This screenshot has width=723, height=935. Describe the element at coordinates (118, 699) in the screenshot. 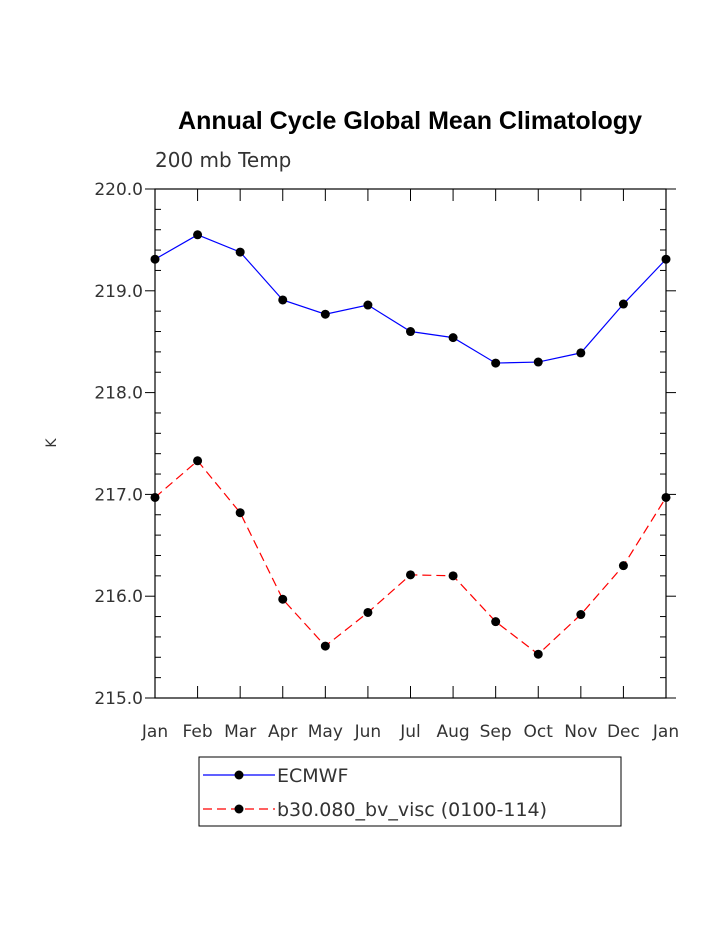

I see `y-tick-label: 215.0` at that location.